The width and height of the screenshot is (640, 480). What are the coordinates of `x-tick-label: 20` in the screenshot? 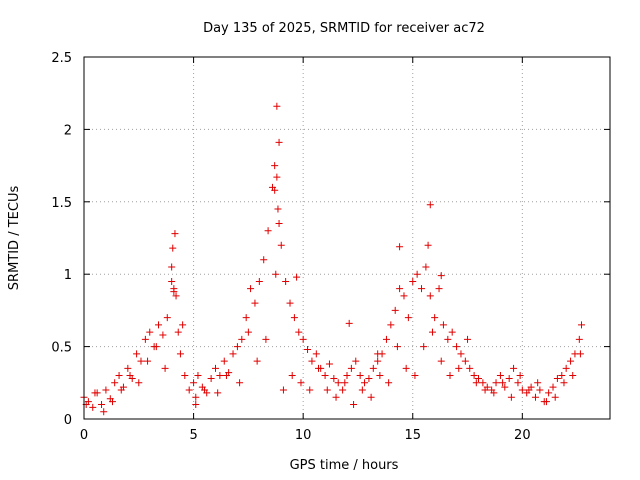 It's located at (522, 435).